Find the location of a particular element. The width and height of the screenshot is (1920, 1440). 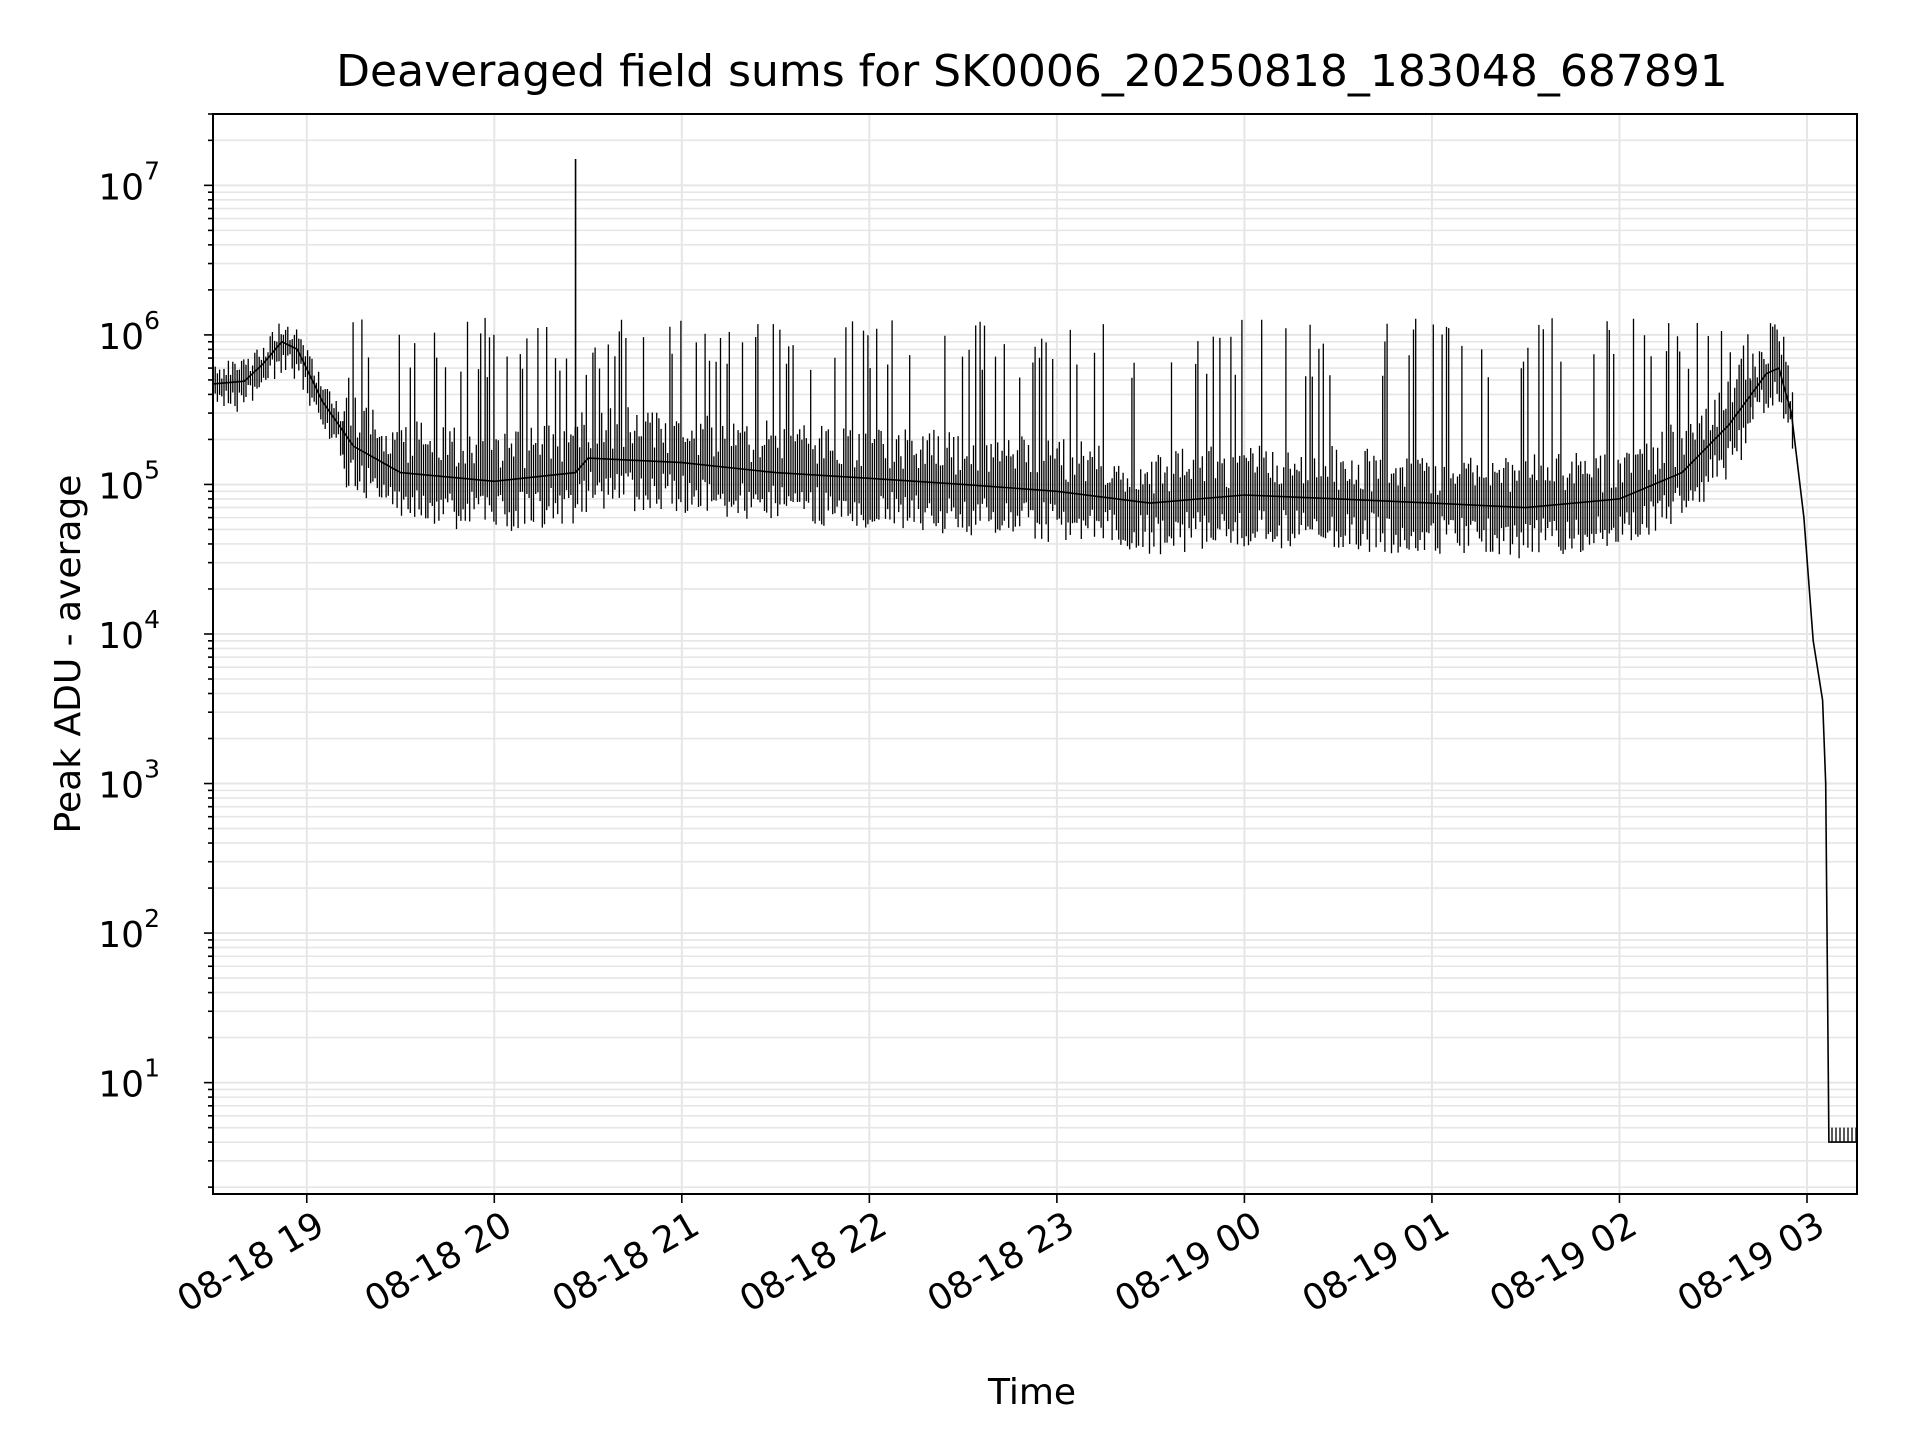

y-tick-label-exponent: 5 is located at coordinates (152, 469).